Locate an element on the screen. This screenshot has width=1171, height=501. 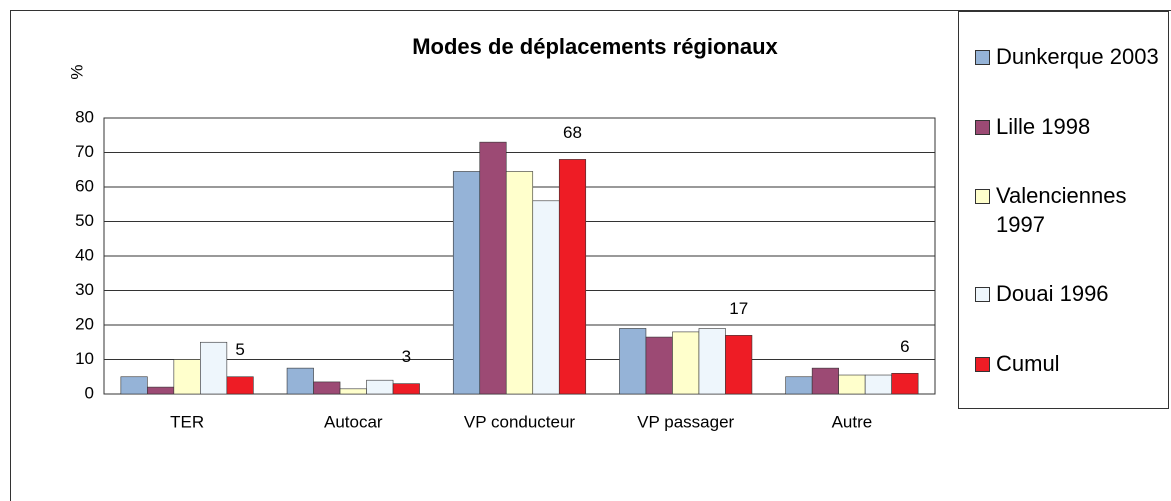
legend-label: Lille 1998 is located at coordinates (1043, 126).